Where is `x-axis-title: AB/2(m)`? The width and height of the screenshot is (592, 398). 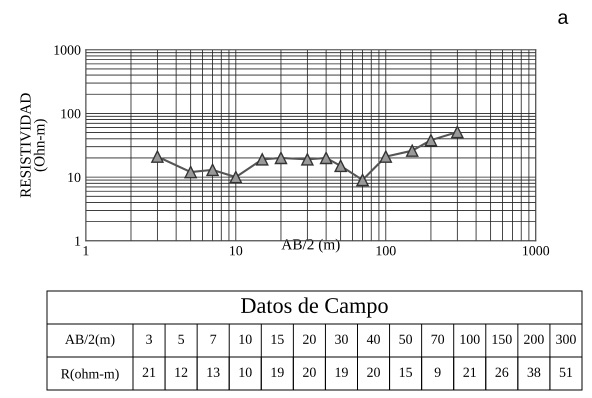
x-axis-title: AB/2(m) is located at coordinates (89, 340).